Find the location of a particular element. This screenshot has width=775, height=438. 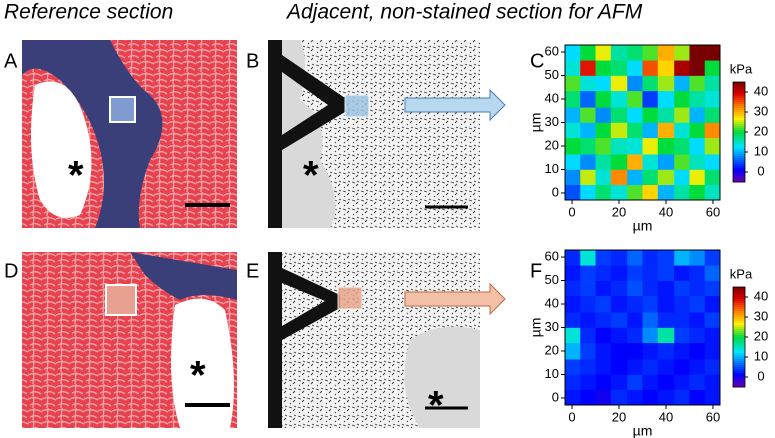

panel-label: B is located at coordinates (252, 61).